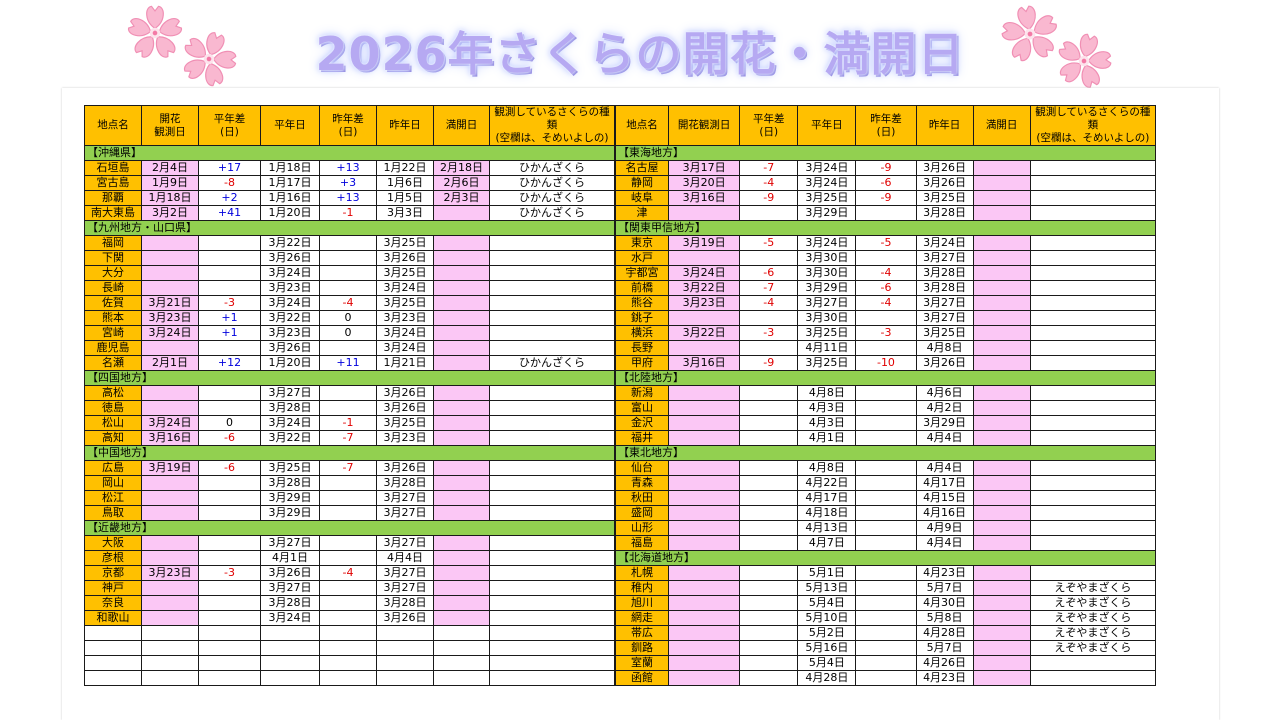  What do you see at coordinates (349, 273) in the screenshot?
I see `table-row: 大分 3月24日 3月25日` at bounding box center [349, 273].